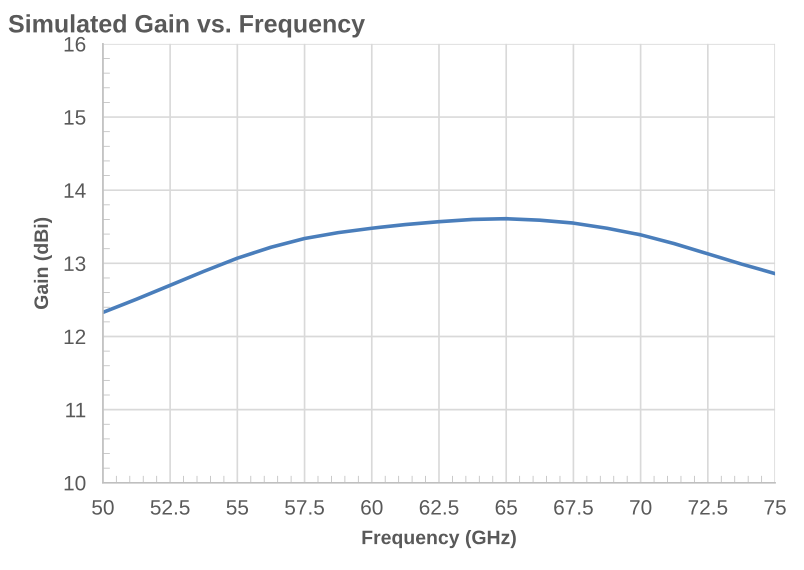 This screenshot has height=570, width=804. I want to click on y-tick-label: 13, so click(75, 264).